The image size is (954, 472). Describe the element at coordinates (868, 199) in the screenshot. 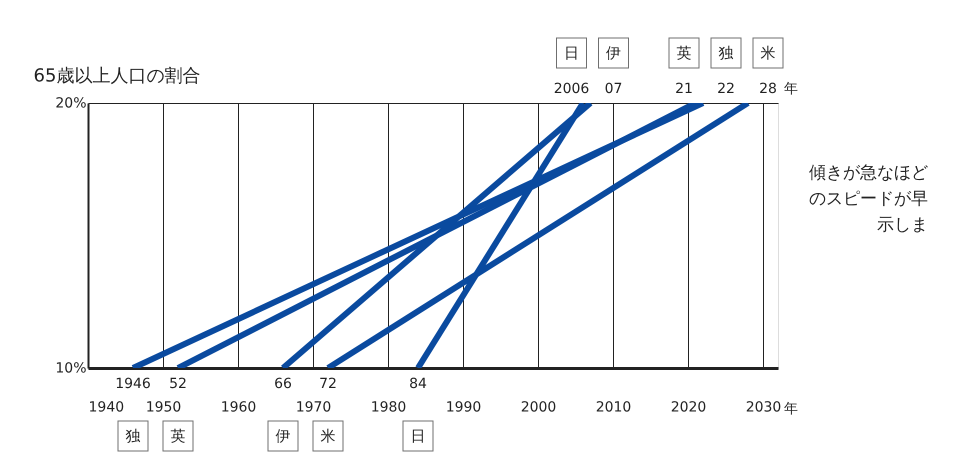

I see `text: のスピードが早` at that location.